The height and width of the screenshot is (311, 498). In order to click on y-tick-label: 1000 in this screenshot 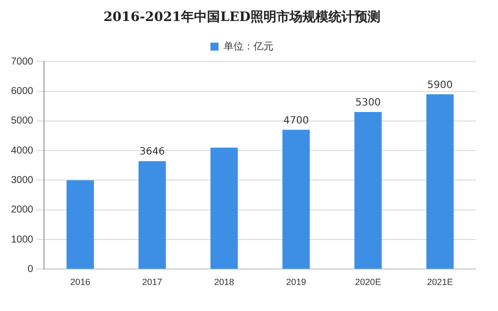, I will do `click(22, 240)`.